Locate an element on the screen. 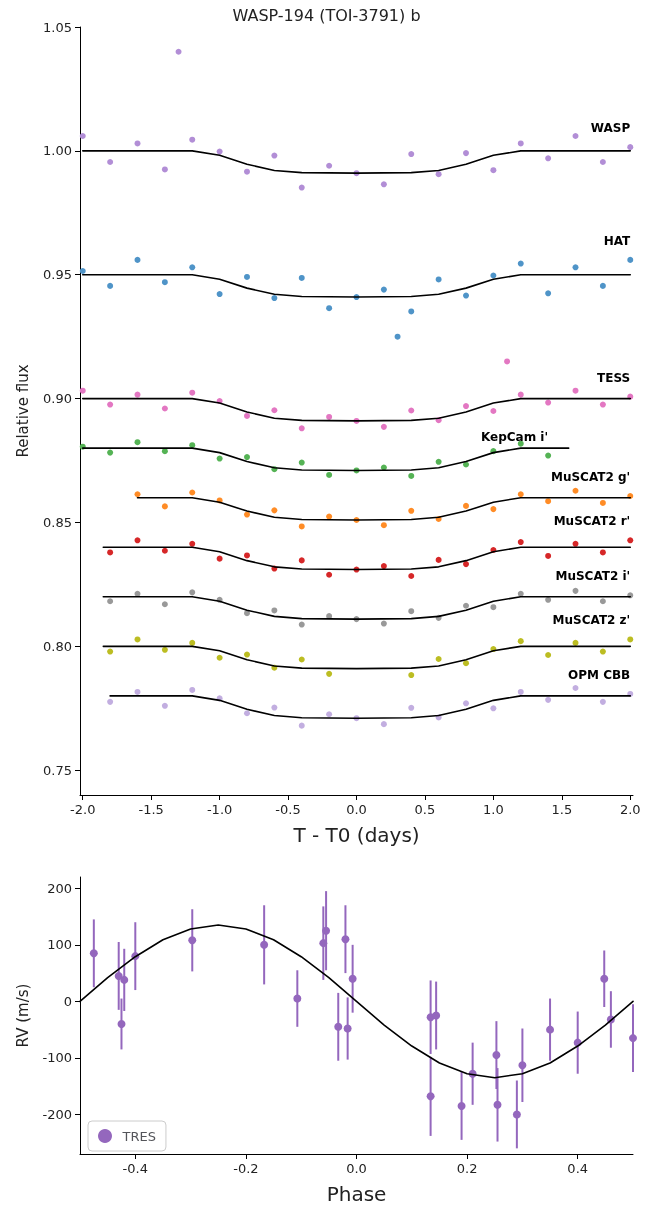  series-label: MuSCAT2 z' is located at coordinates (591, 620).